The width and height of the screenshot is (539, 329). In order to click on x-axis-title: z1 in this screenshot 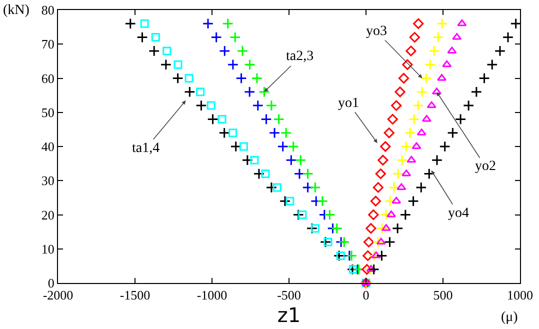, I will do `click(289, 315)`.